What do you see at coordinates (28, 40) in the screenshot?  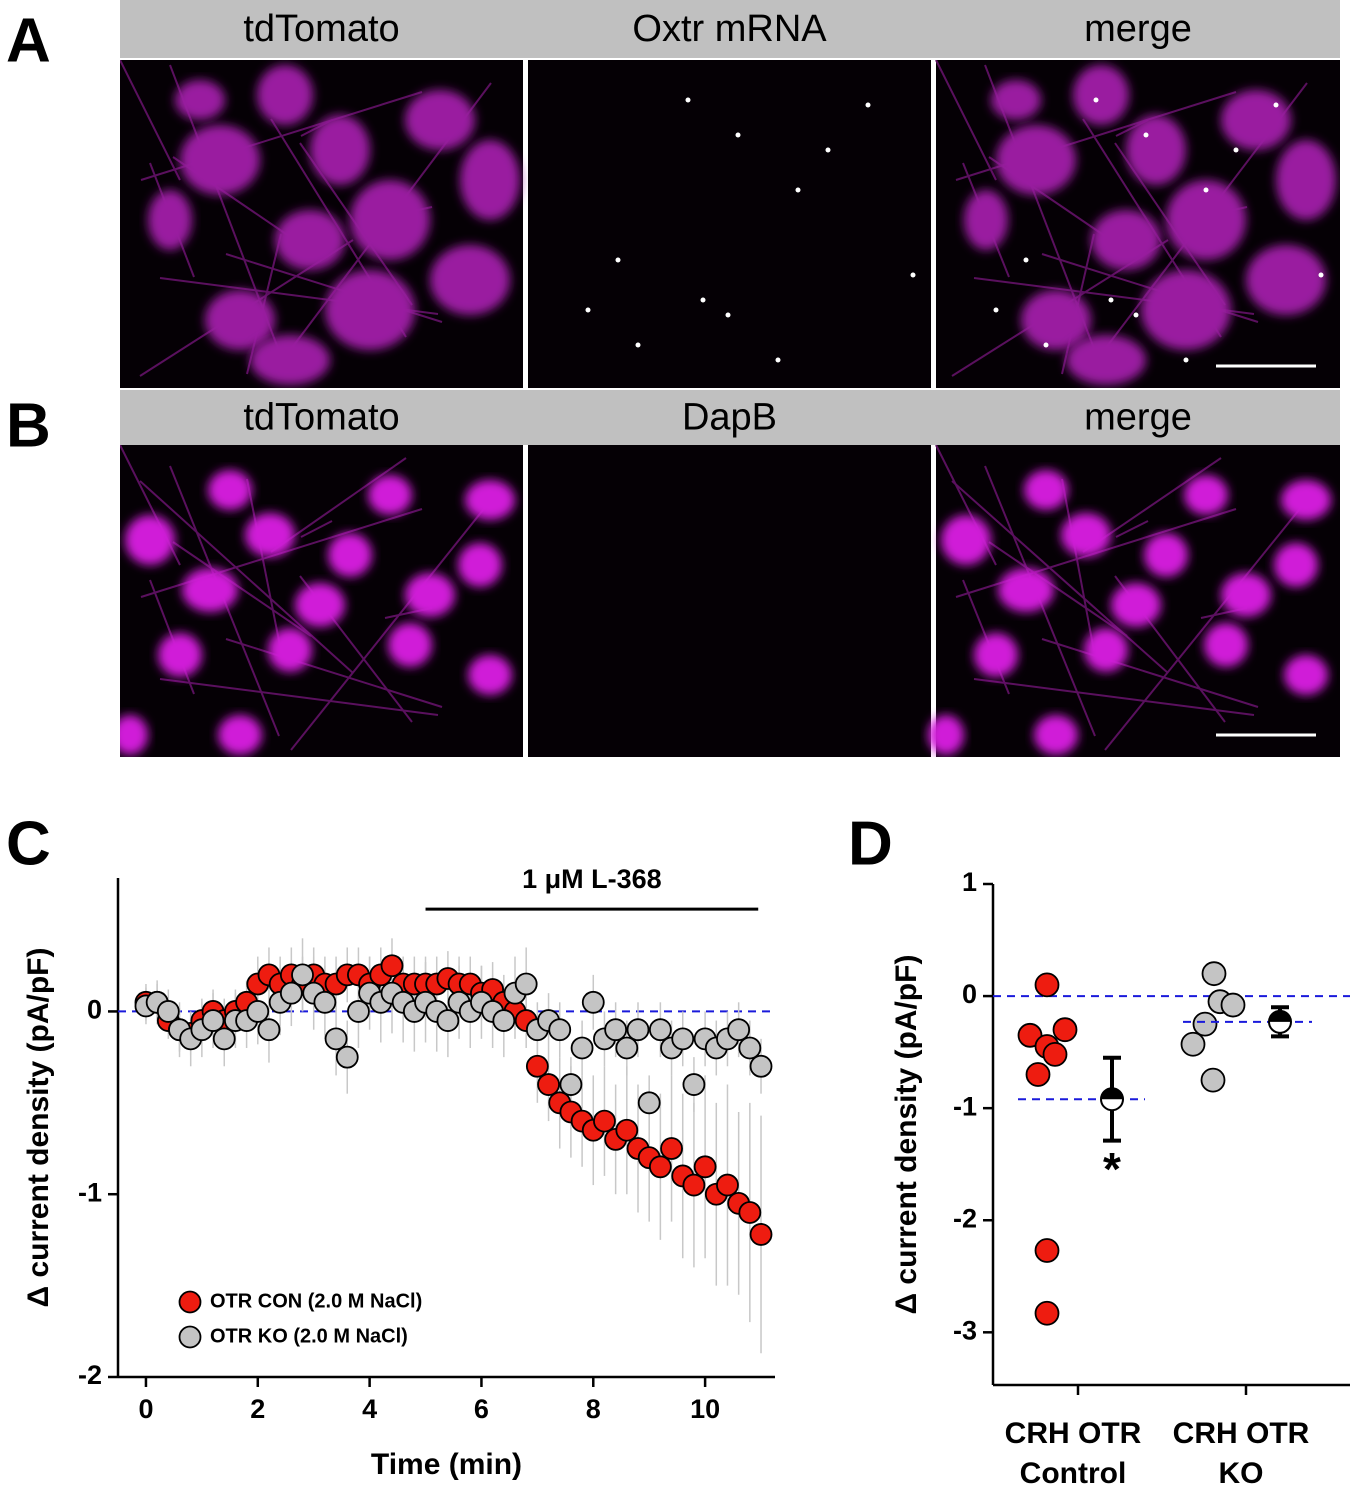 I see `panel-letter: A` at bounding box center [28, 40].